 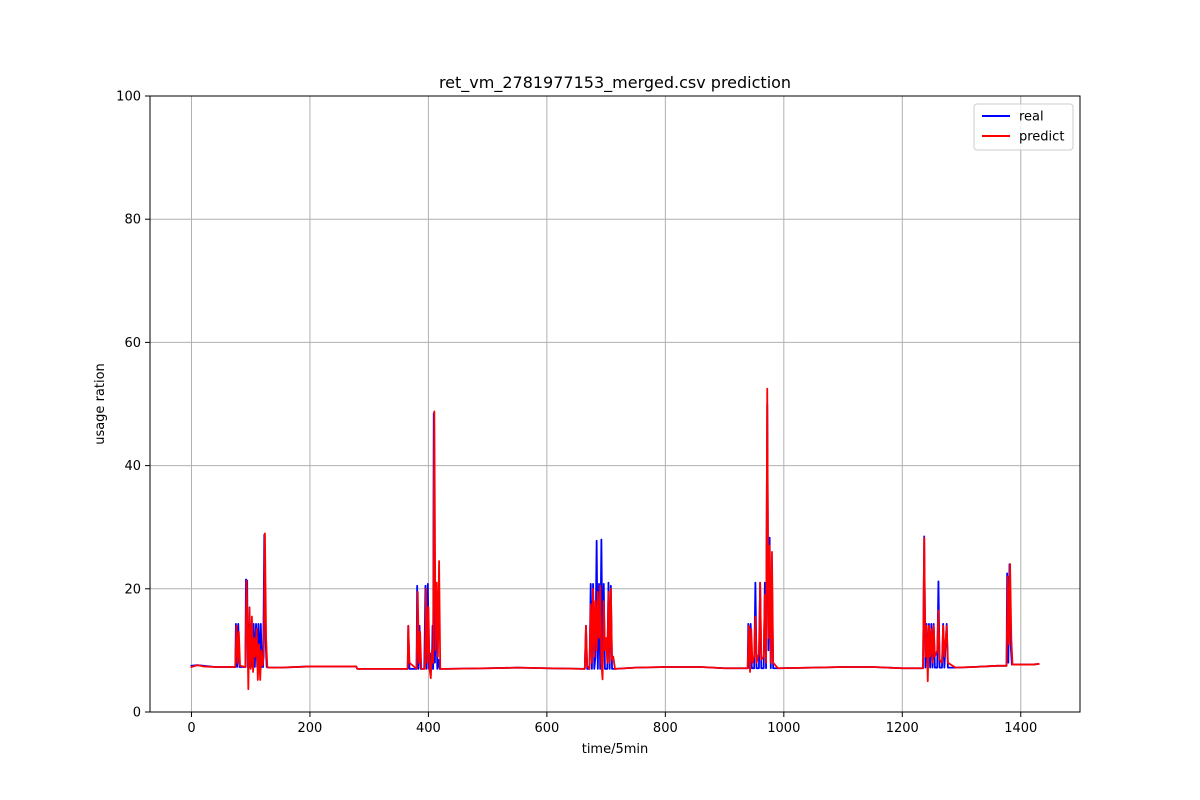 I want to click on legend-label-real: real, so click(x=1031, y=117).